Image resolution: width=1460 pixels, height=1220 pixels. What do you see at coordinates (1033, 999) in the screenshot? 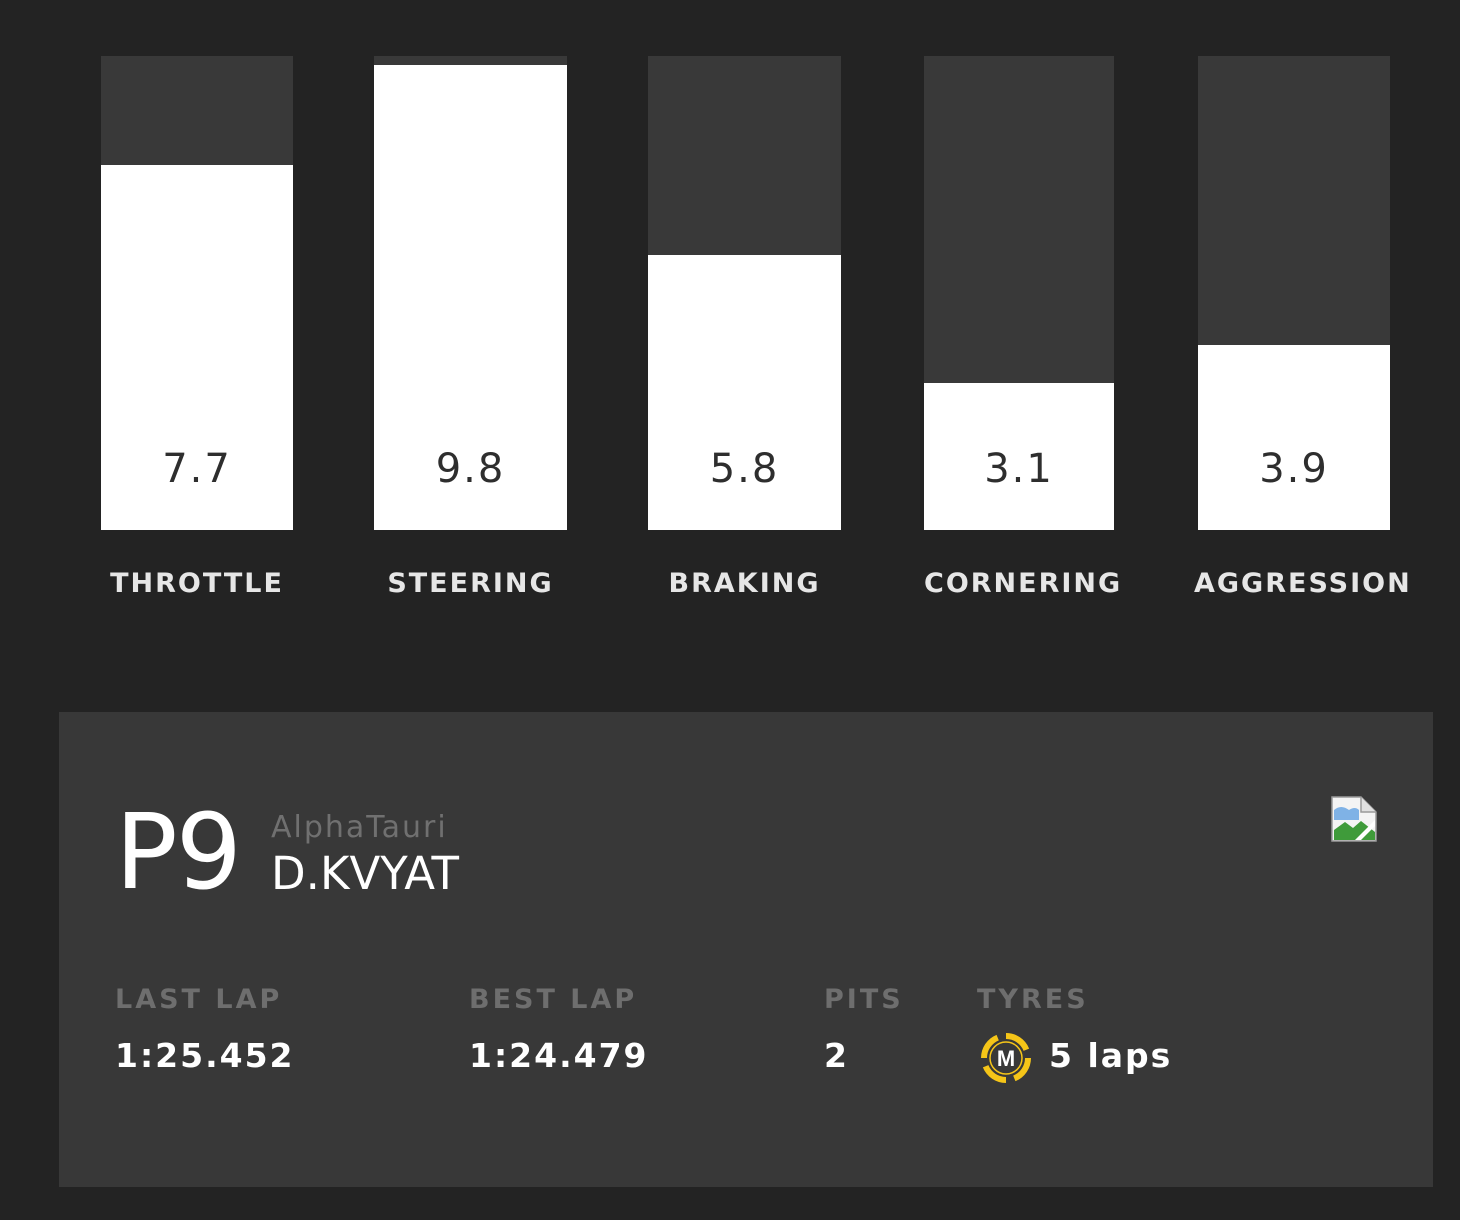
I see `tyres-label: TYRES` at bounding box center [1033, 999].